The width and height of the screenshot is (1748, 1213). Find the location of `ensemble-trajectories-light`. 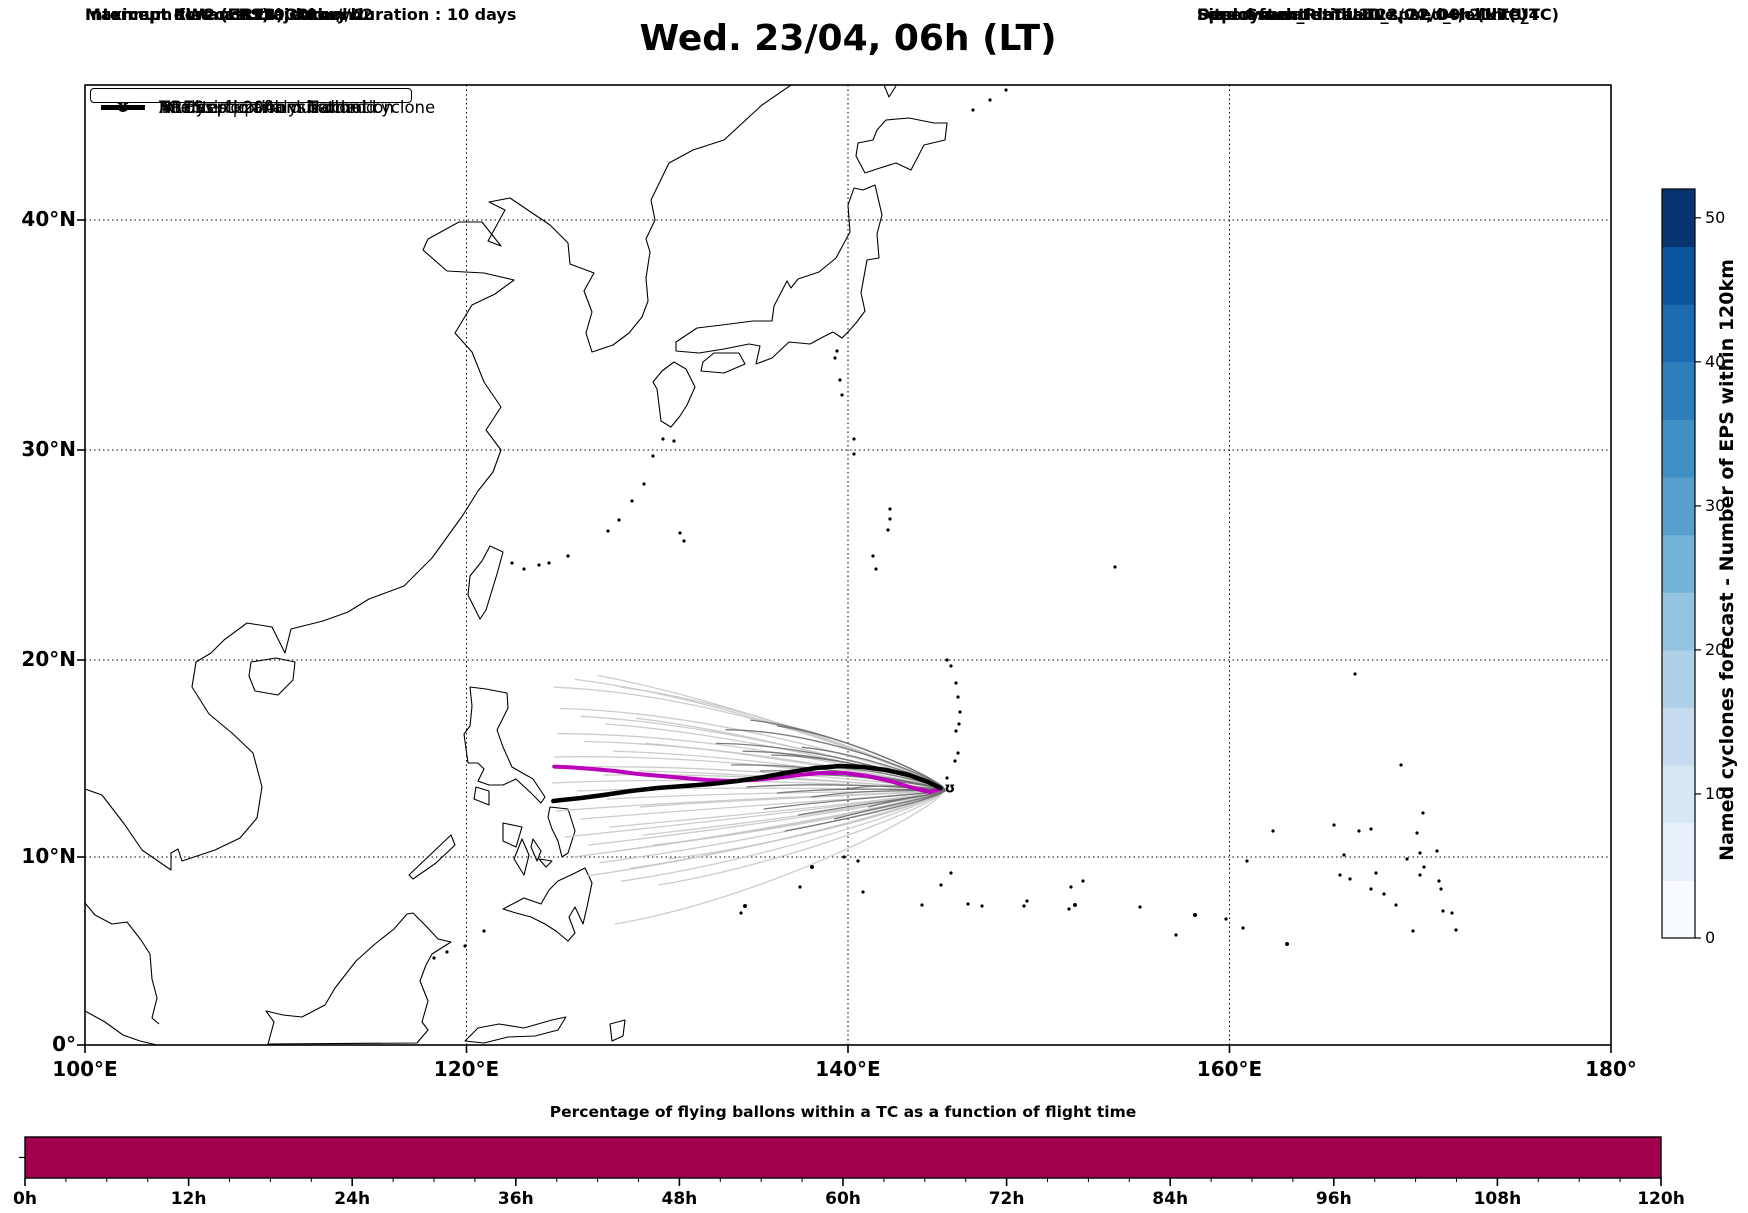

ensemble-trajectories-light is located at coordinates (747, 799).